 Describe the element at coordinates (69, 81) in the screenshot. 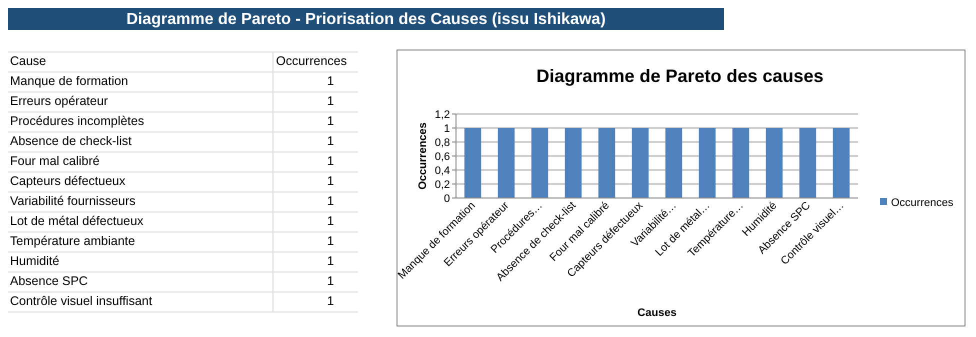

I see `text: Manque de formation` at that location.